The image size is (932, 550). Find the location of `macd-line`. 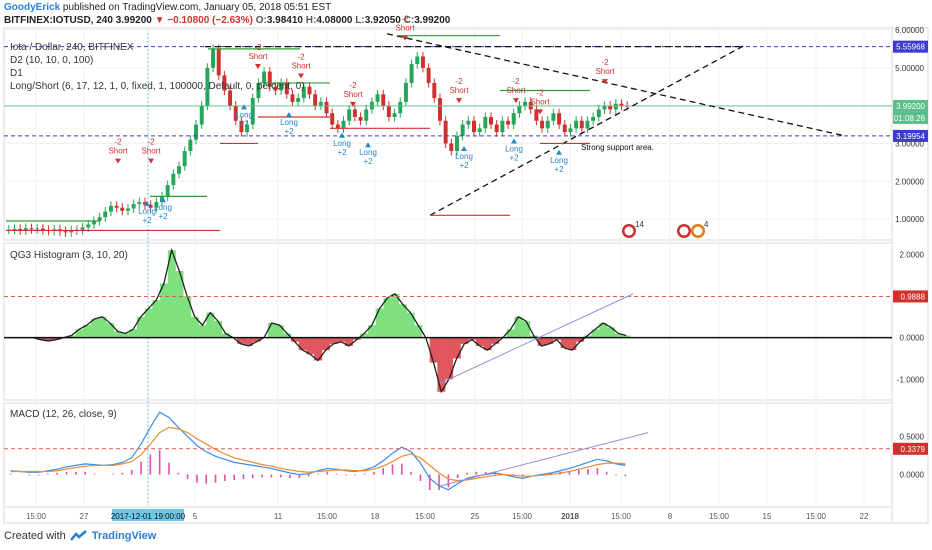

macd-line is located at coordinates (318, 451).